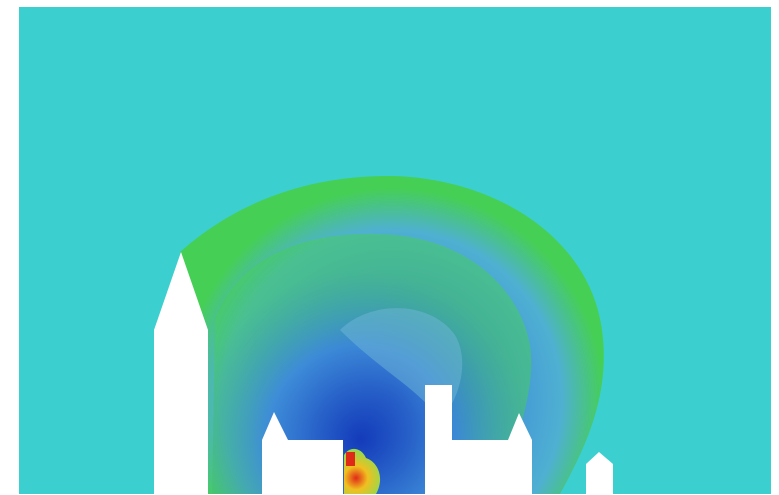  What do you see at coordinates (302, 453) in the screenshot?
I see `gabled-building` at bounding box center [302, 453].